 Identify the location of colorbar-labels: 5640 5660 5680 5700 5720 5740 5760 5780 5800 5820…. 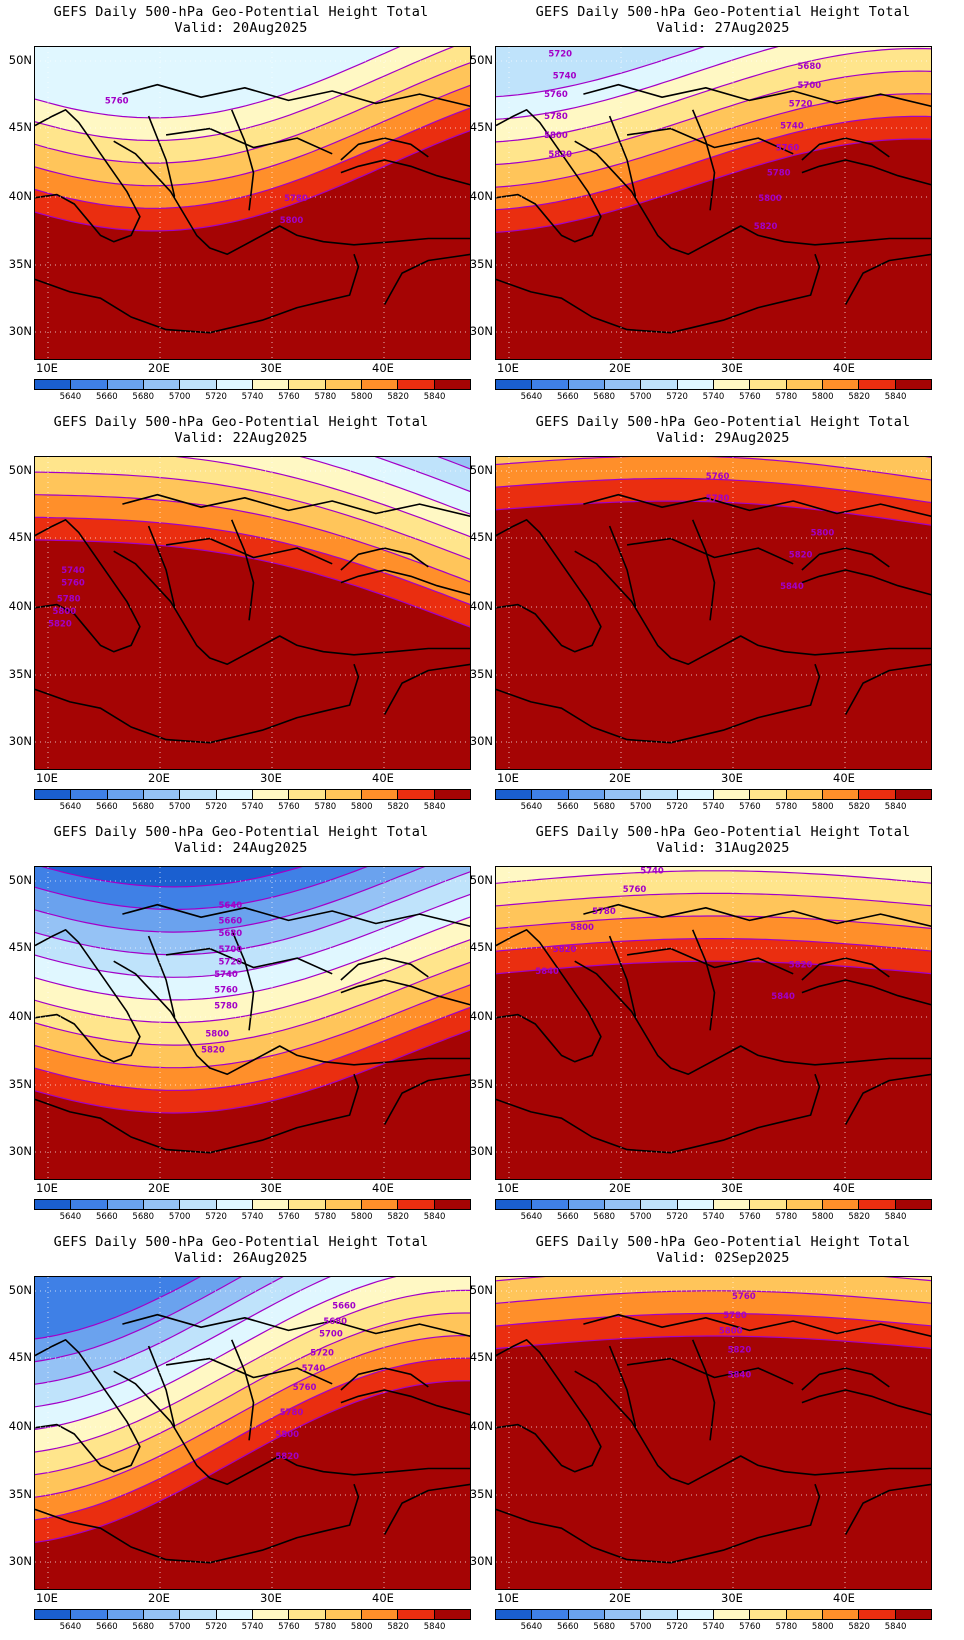
(252, 1218).